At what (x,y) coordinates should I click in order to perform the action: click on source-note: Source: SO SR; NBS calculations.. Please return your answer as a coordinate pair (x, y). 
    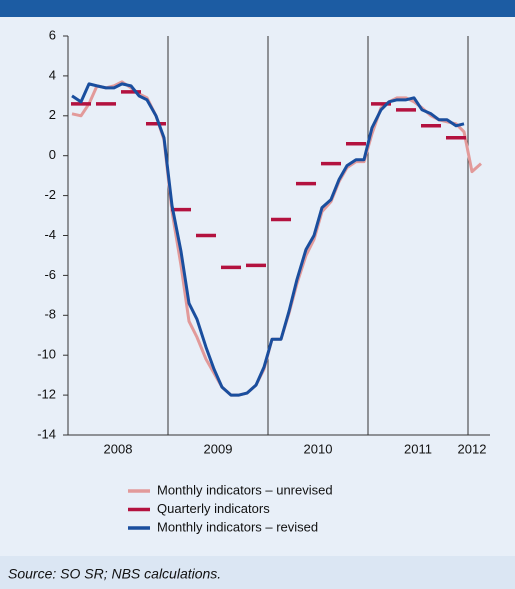
    Looking at the image, I should click on (114, 574).